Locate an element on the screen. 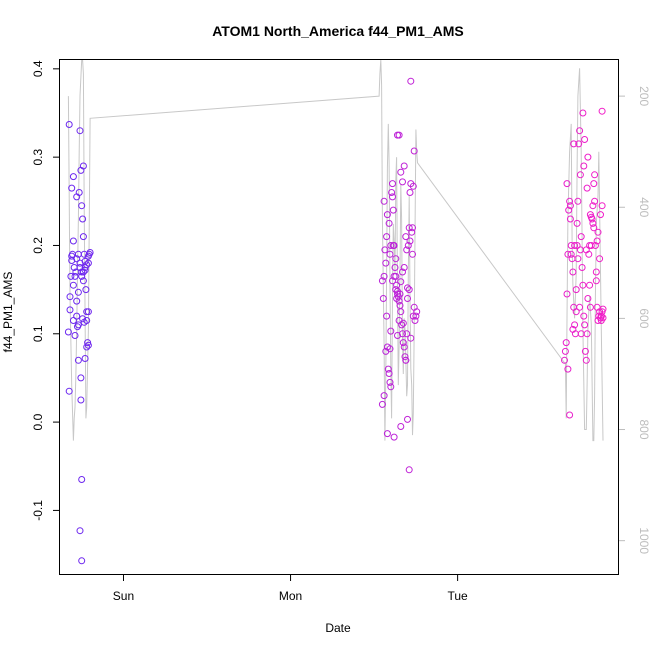 This screenshot has height=650, width=650. y-tick-label: 0.4 is located at coordinates (38, 68).